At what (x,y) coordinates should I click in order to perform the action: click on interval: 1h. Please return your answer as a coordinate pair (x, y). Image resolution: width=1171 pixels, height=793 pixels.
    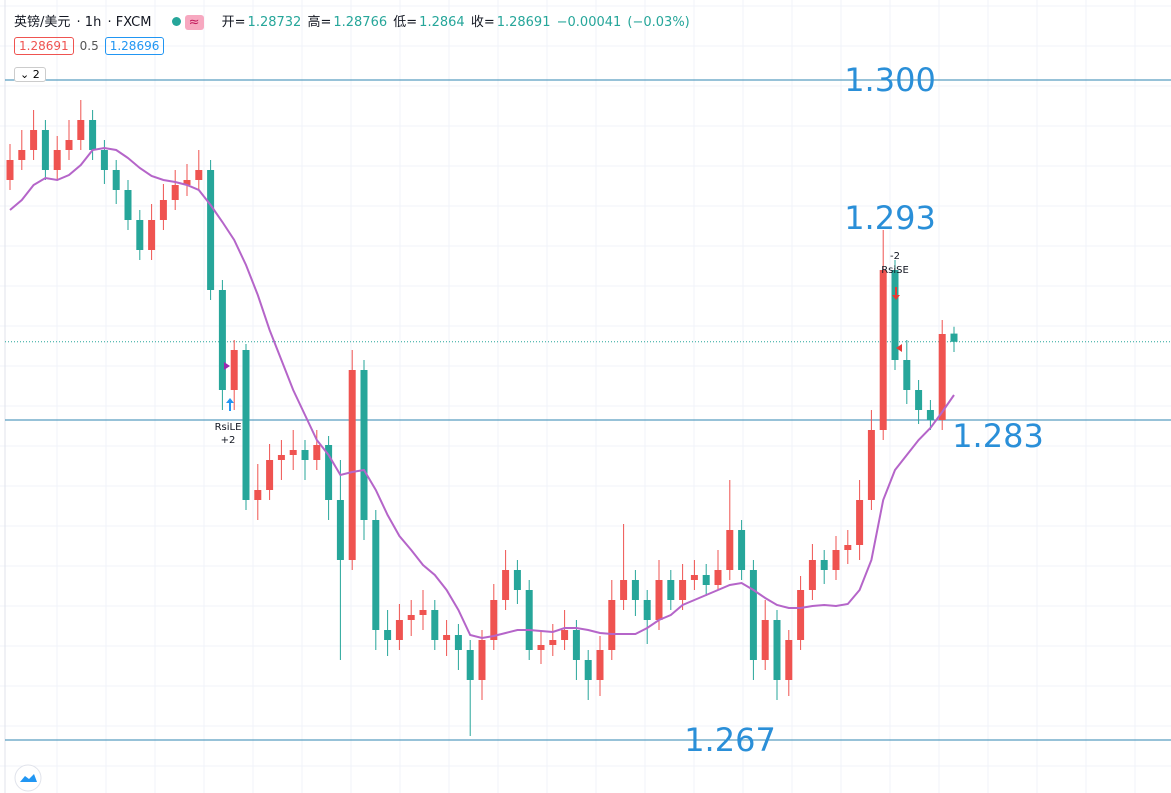
    Looking at the image, I should click on (93, 22).